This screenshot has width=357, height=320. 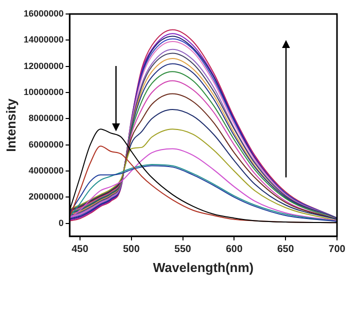 What do you see at coordinates (46, 118) in the screenshot?
I see `y-tick-label: 8000000` at bounding box center [46, 118].